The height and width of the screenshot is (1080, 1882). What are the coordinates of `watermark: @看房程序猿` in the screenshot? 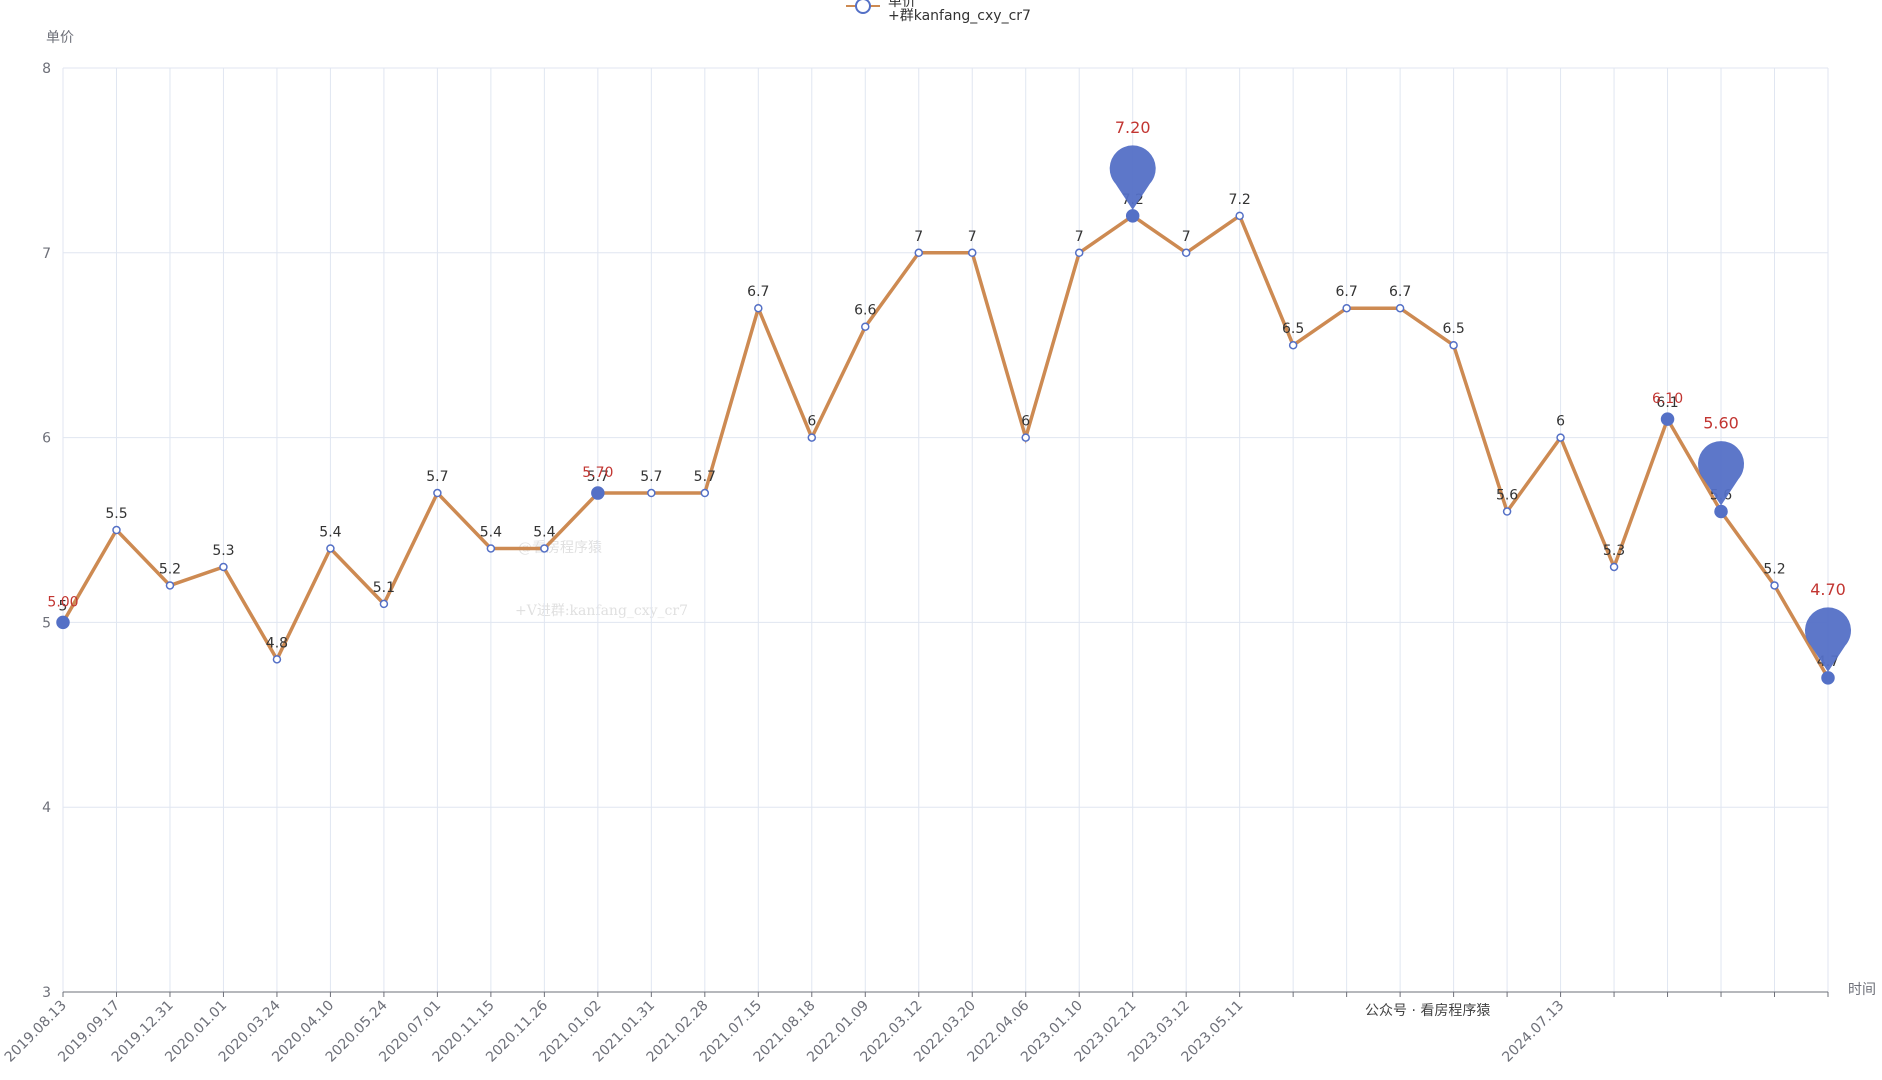 It's located at (560, 548).